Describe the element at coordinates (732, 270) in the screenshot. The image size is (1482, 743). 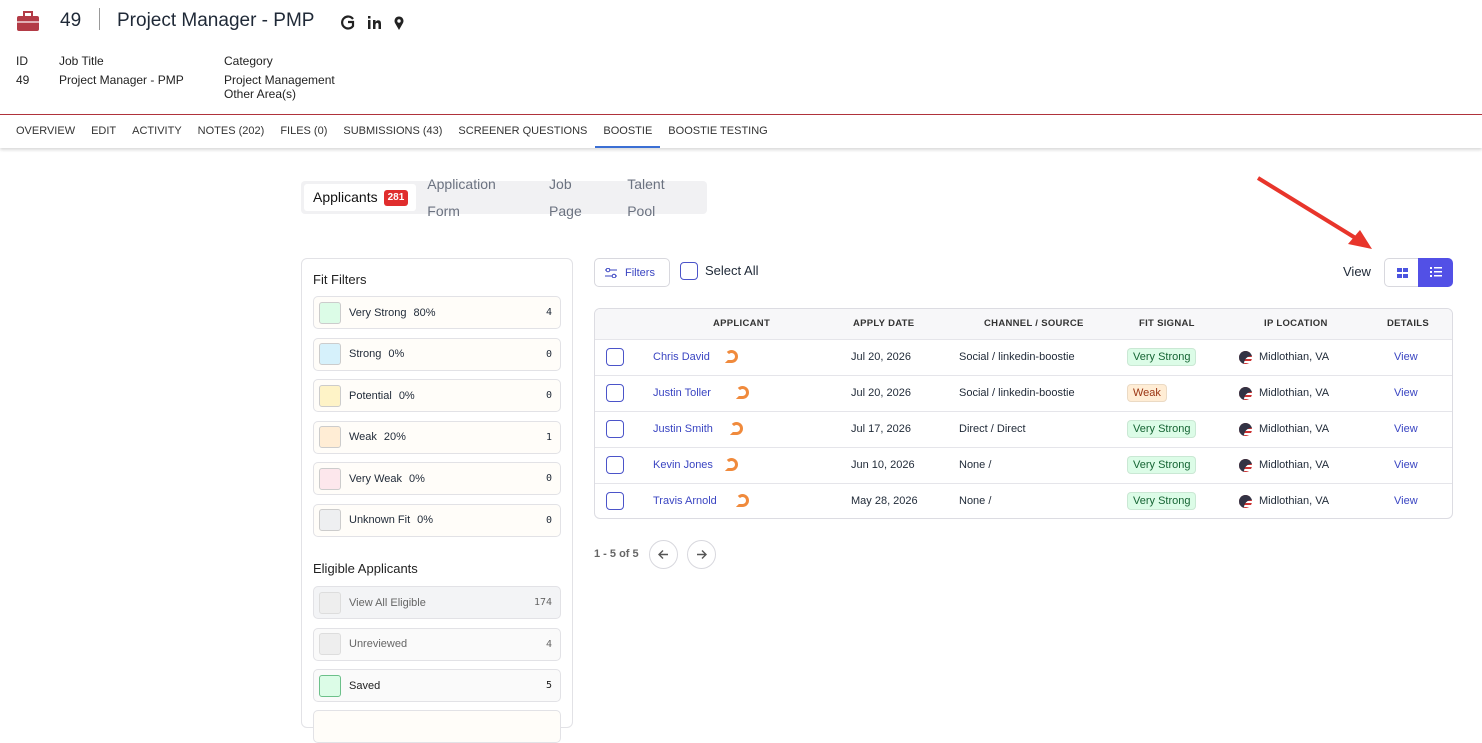
I see `select-all-label: Select All` at that location.